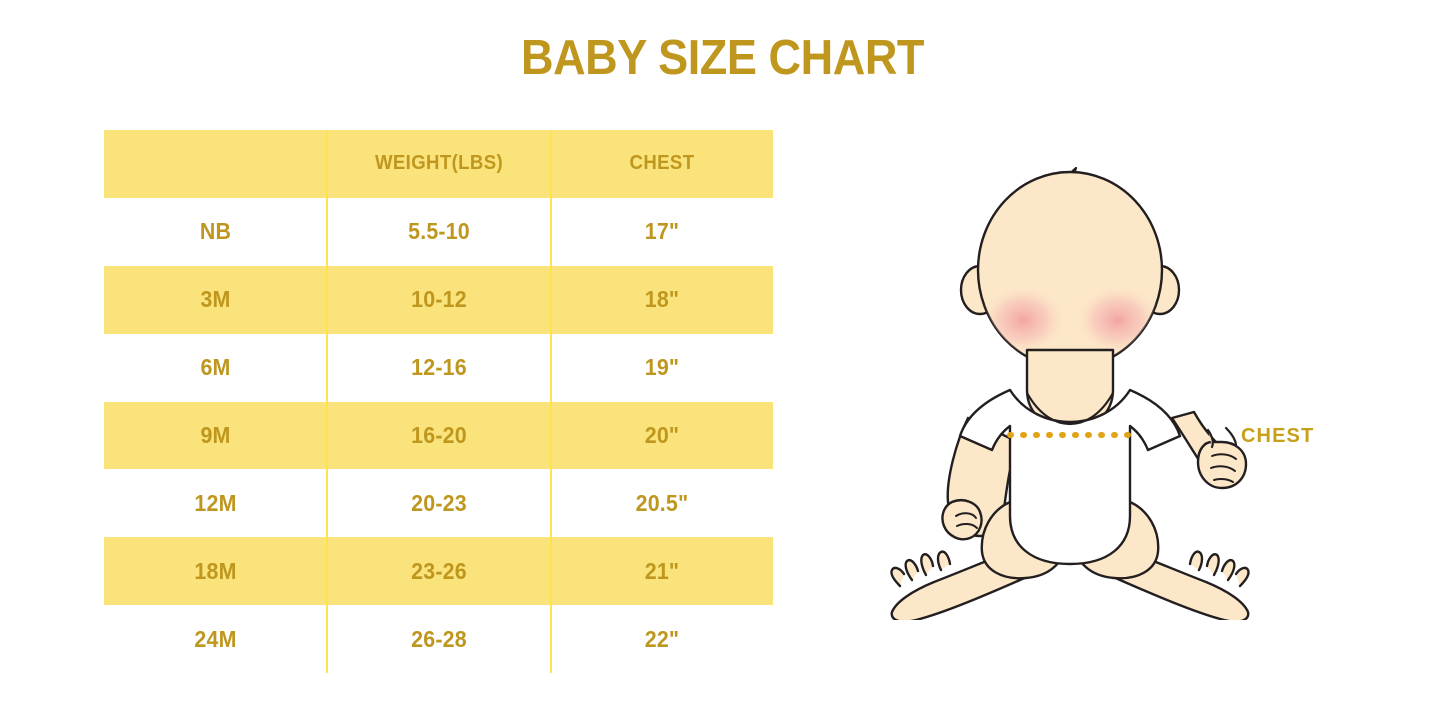  What do you see at coordinates (1222, 465) in the screenshot?
I see `fist-right` at bounding box center [1222, 465].